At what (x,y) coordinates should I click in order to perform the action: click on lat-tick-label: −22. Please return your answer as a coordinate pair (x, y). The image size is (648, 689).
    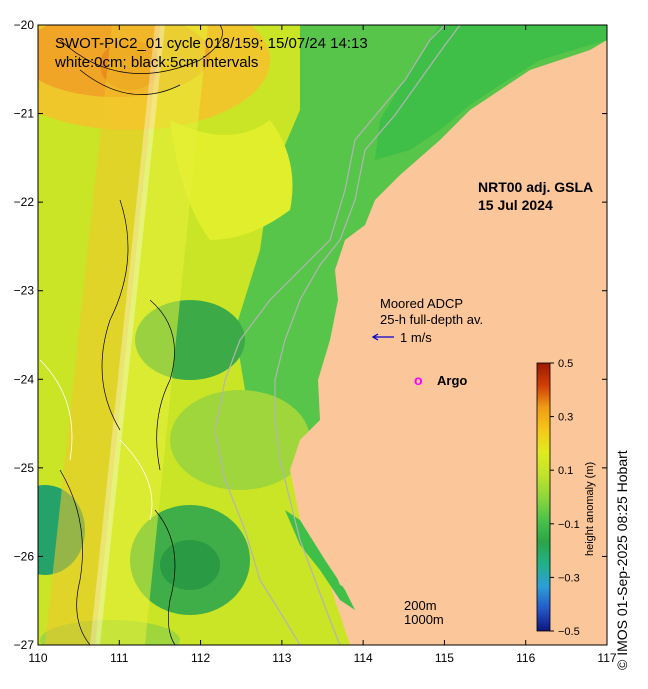
    Looking at the image, I should click on (24, 202).